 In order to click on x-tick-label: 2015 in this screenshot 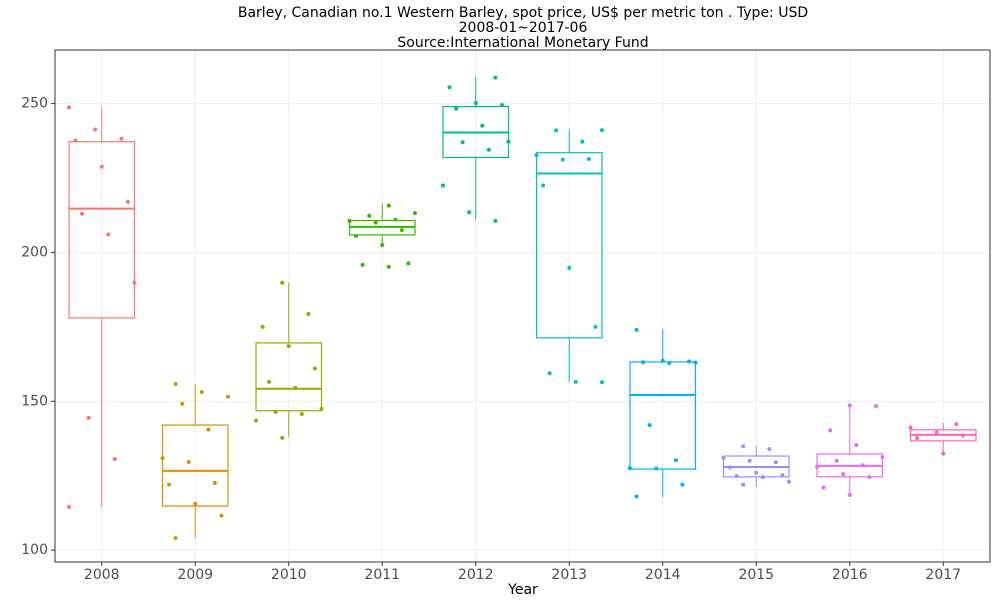, I will do `click(756, 575)`.